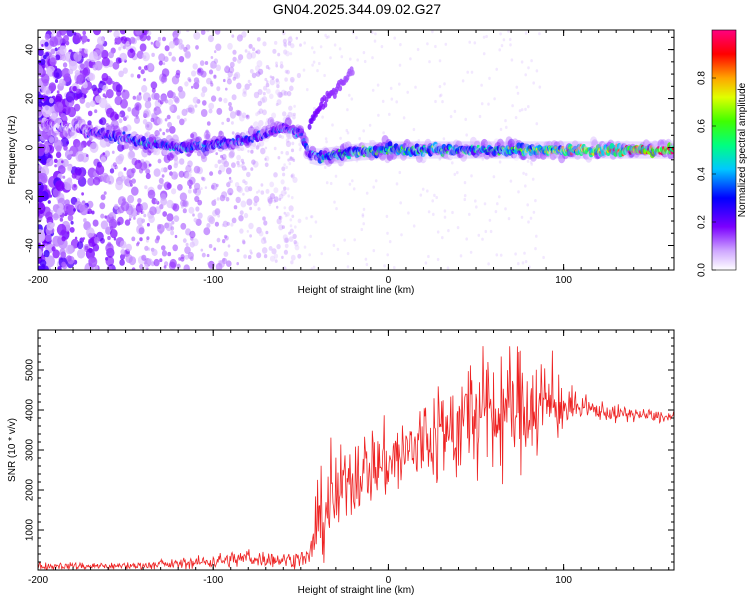  What do you see at coordinates (30, 99) in the screenshot?
I see `y-tick-label: 20` at bounding box center [30, 99].